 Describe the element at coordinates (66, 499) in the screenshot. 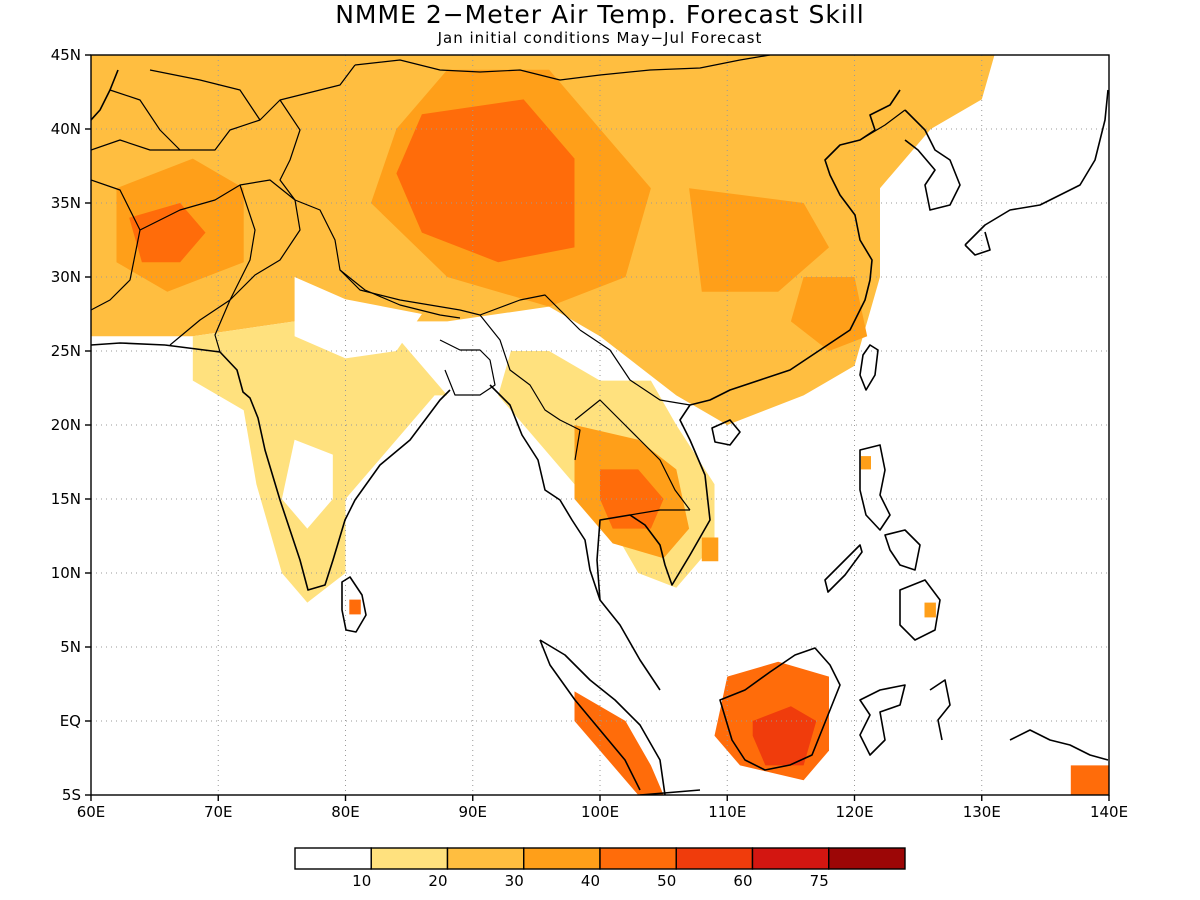

I see `lat-tick-label-15N: 15N` at that location.